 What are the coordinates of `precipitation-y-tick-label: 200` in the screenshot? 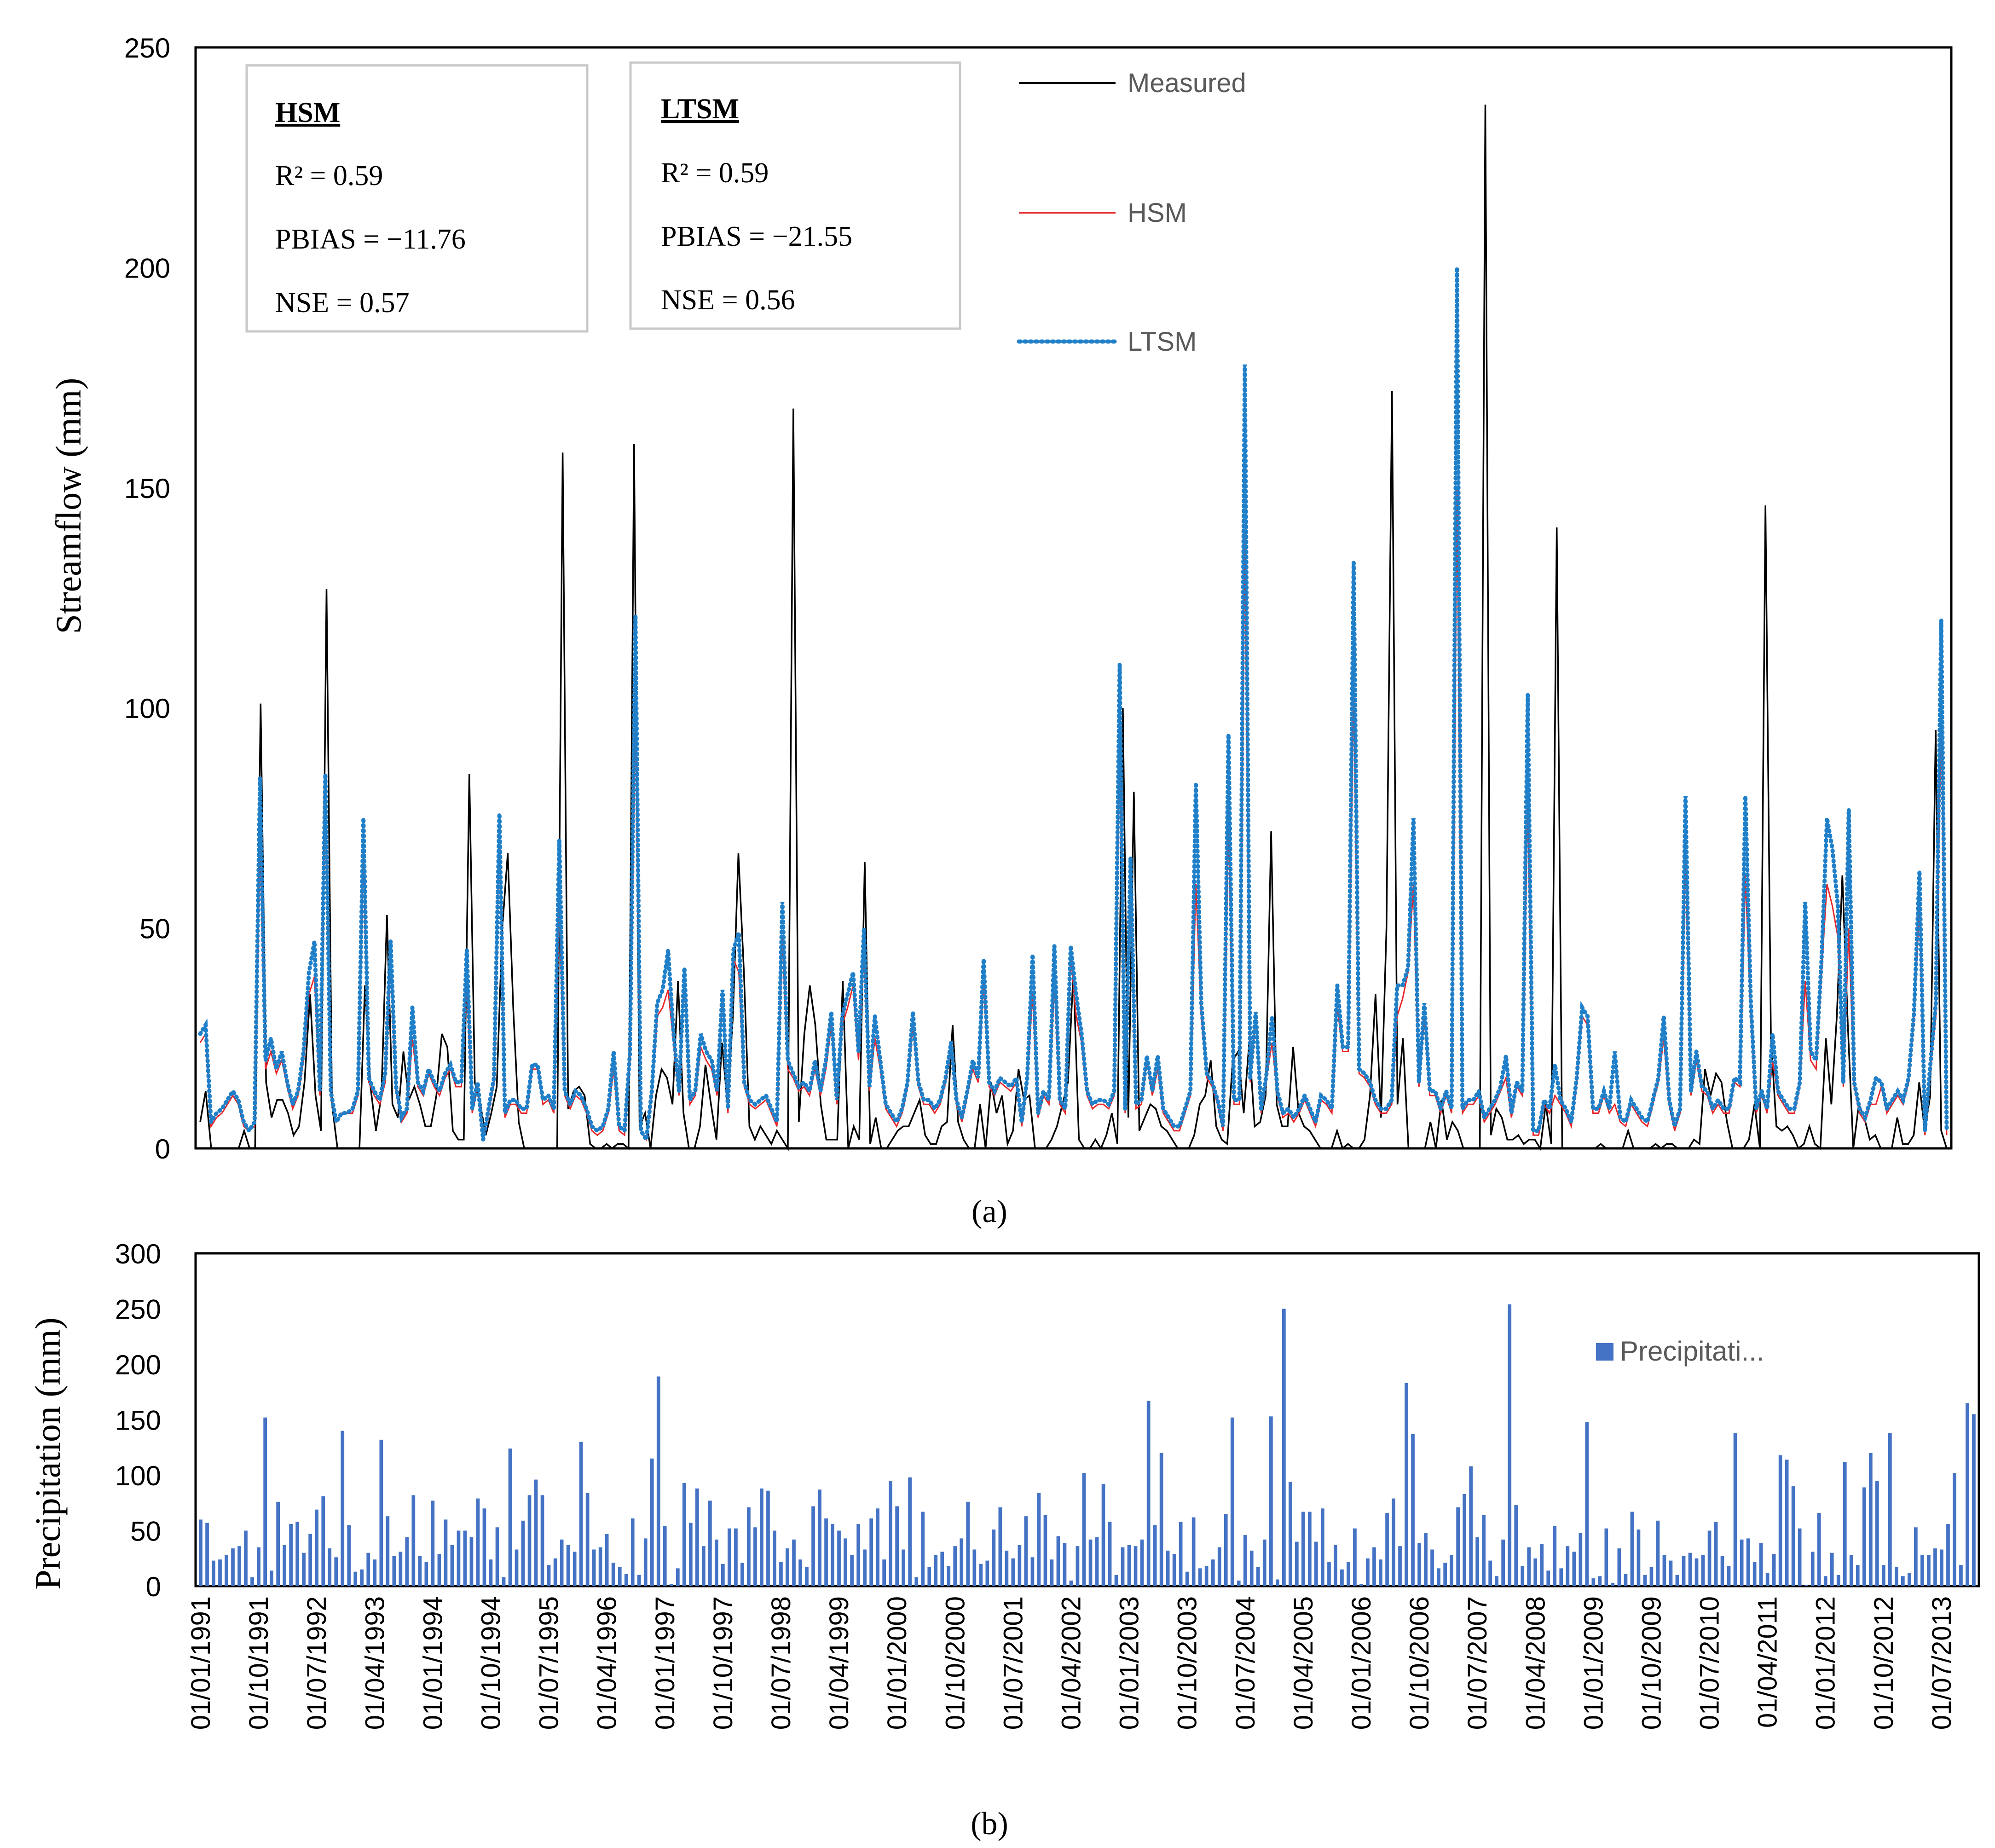 It's located at (138, 1365).